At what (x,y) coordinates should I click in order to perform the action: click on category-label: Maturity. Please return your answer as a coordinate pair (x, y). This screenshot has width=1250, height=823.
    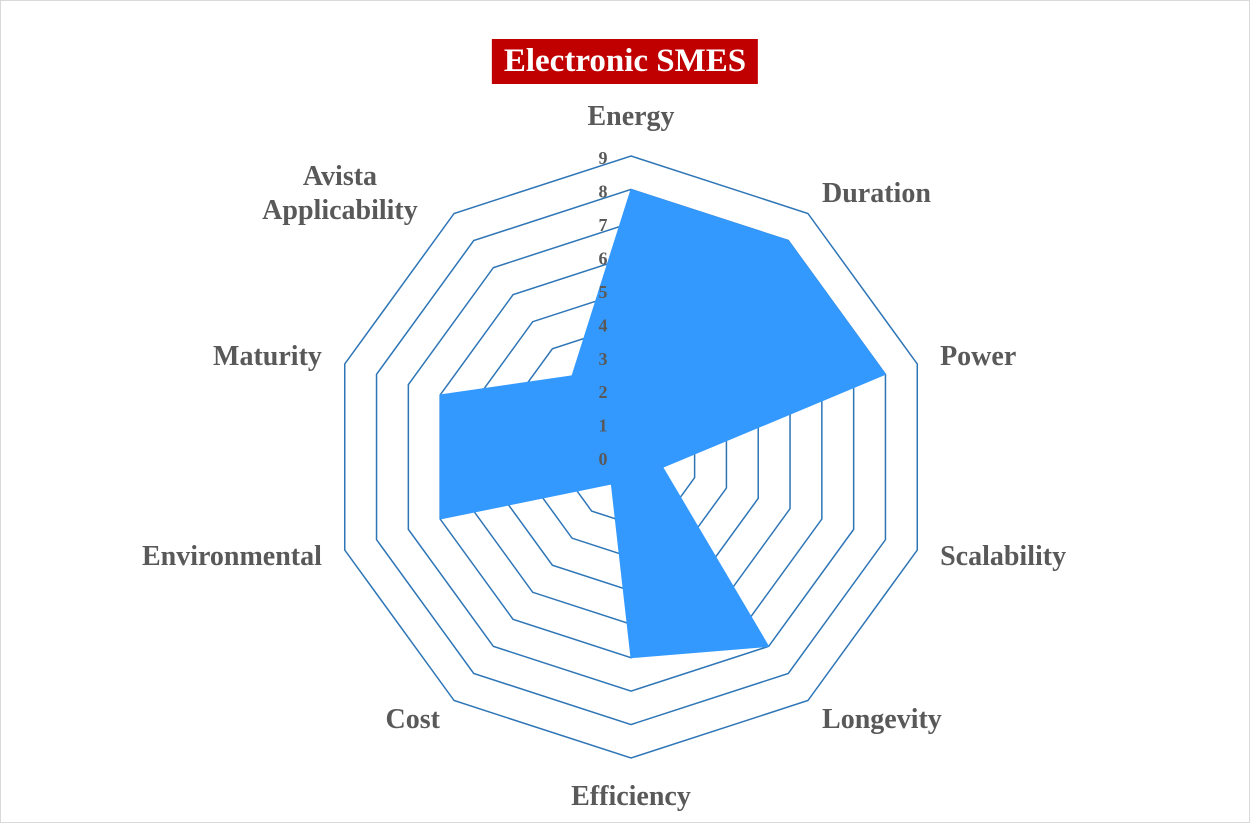
    Looking at the image, I should click on (267, 356).